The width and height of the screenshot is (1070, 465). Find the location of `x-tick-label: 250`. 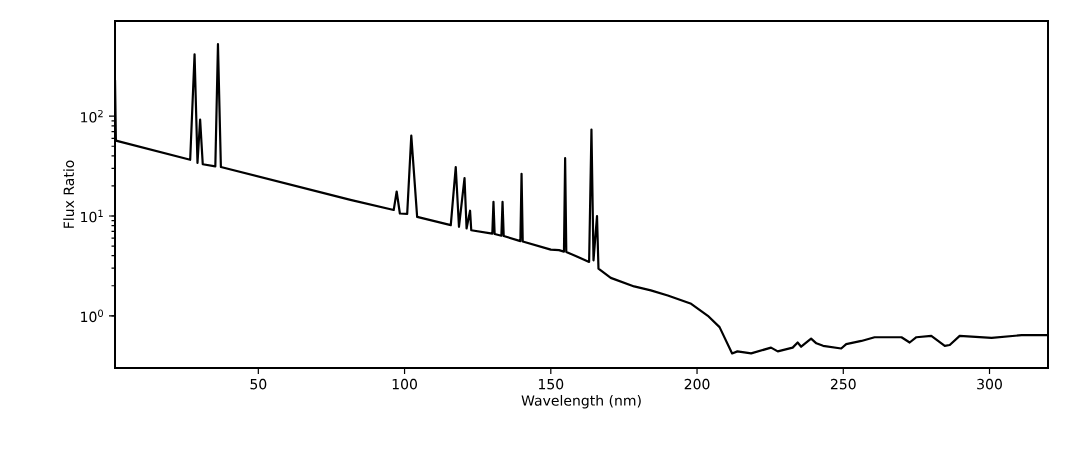

x-tick-label: 250 is located at coordinates (843, 384).